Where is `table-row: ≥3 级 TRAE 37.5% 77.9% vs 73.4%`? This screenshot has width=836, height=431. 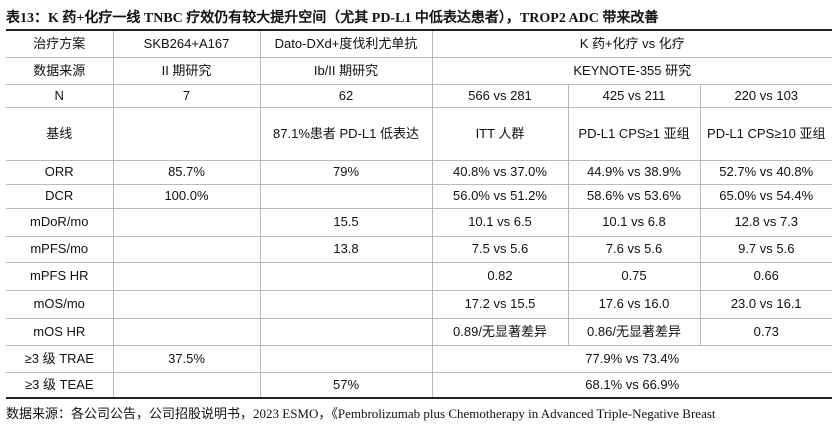 table-row: ≥3 级 TRAE 37.5% 77.9% vs 73.4% is located at coordinates (419, 358).